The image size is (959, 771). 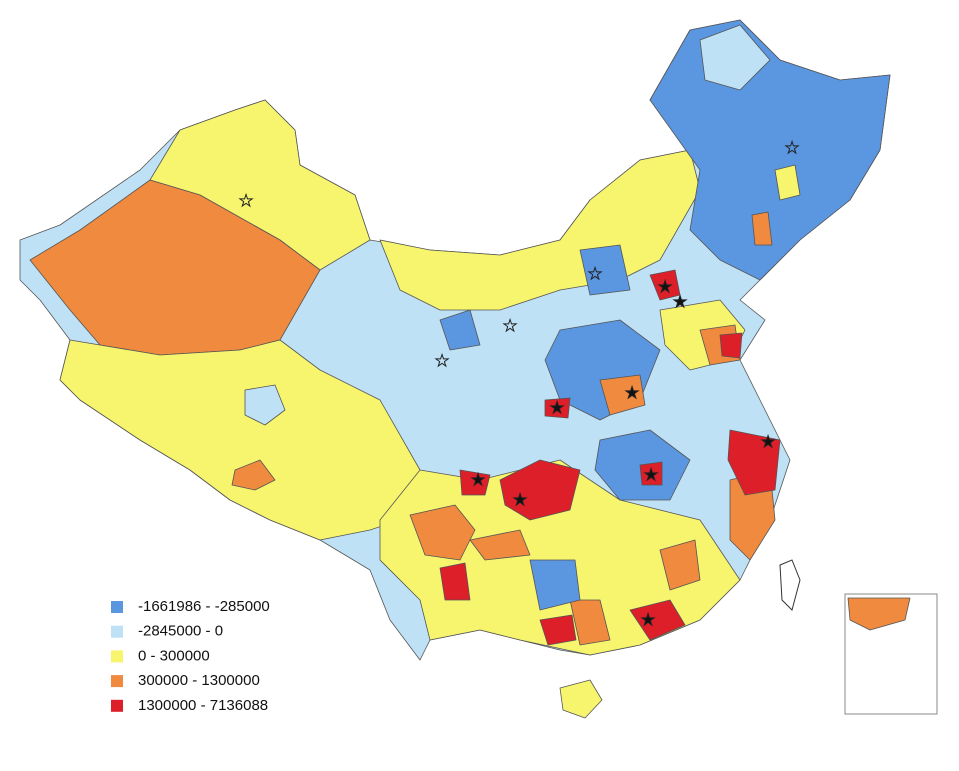 What do you see at coordinates (879, 614) in the screenshot?
I see `inset-region` at bounding box center [879, 614].